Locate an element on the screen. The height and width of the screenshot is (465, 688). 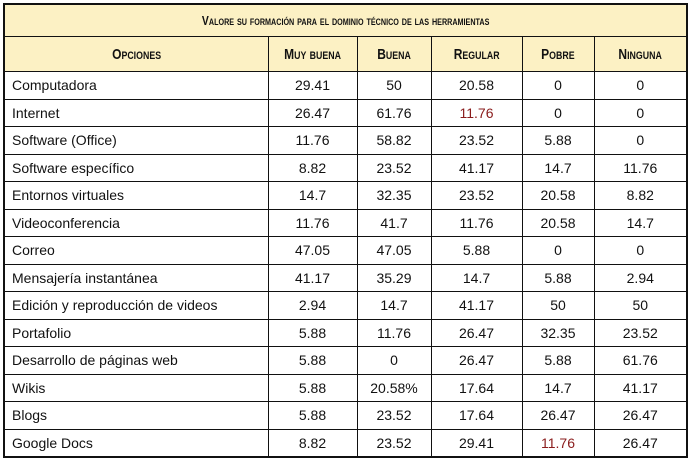
option-cell: Correo is located at coordinates (136, 250).